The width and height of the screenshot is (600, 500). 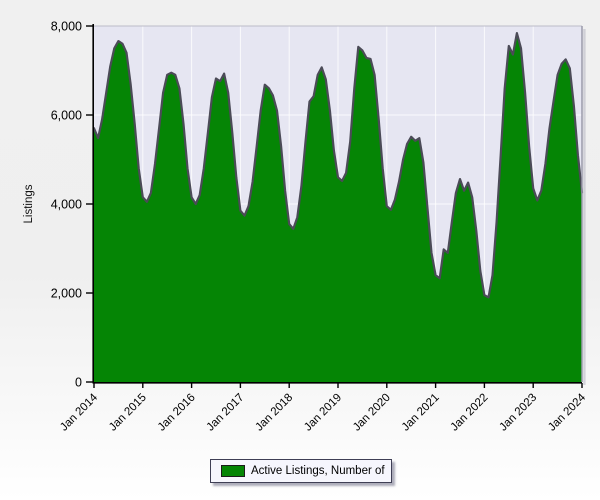 What do you see at coordinates (318, 471) in the screenshot?
I see `legend-label: Active Listings, Number of` at bounding box center [318, 471].